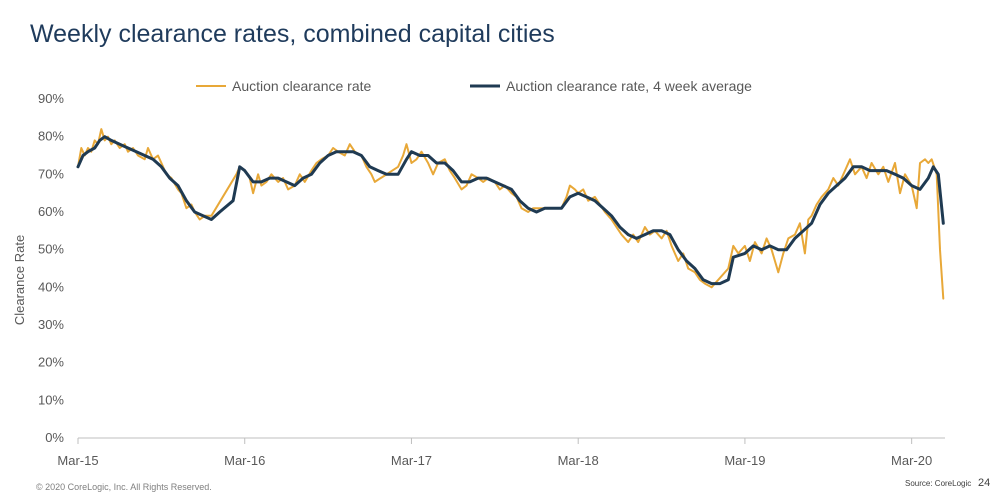 This screenshot has width=1000, height=499. Describe the element at coordinates (51, 399) in the screenshot. I see `y-tick-label: 10%` at that location.